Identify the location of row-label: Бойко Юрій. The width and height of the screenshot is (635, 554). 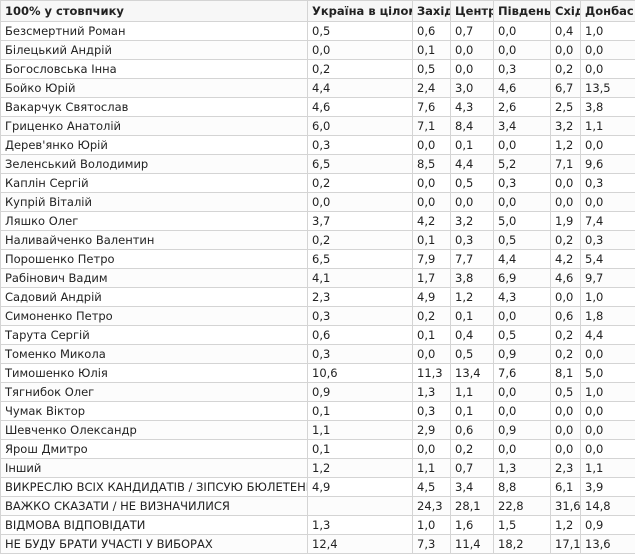
(154, 88).